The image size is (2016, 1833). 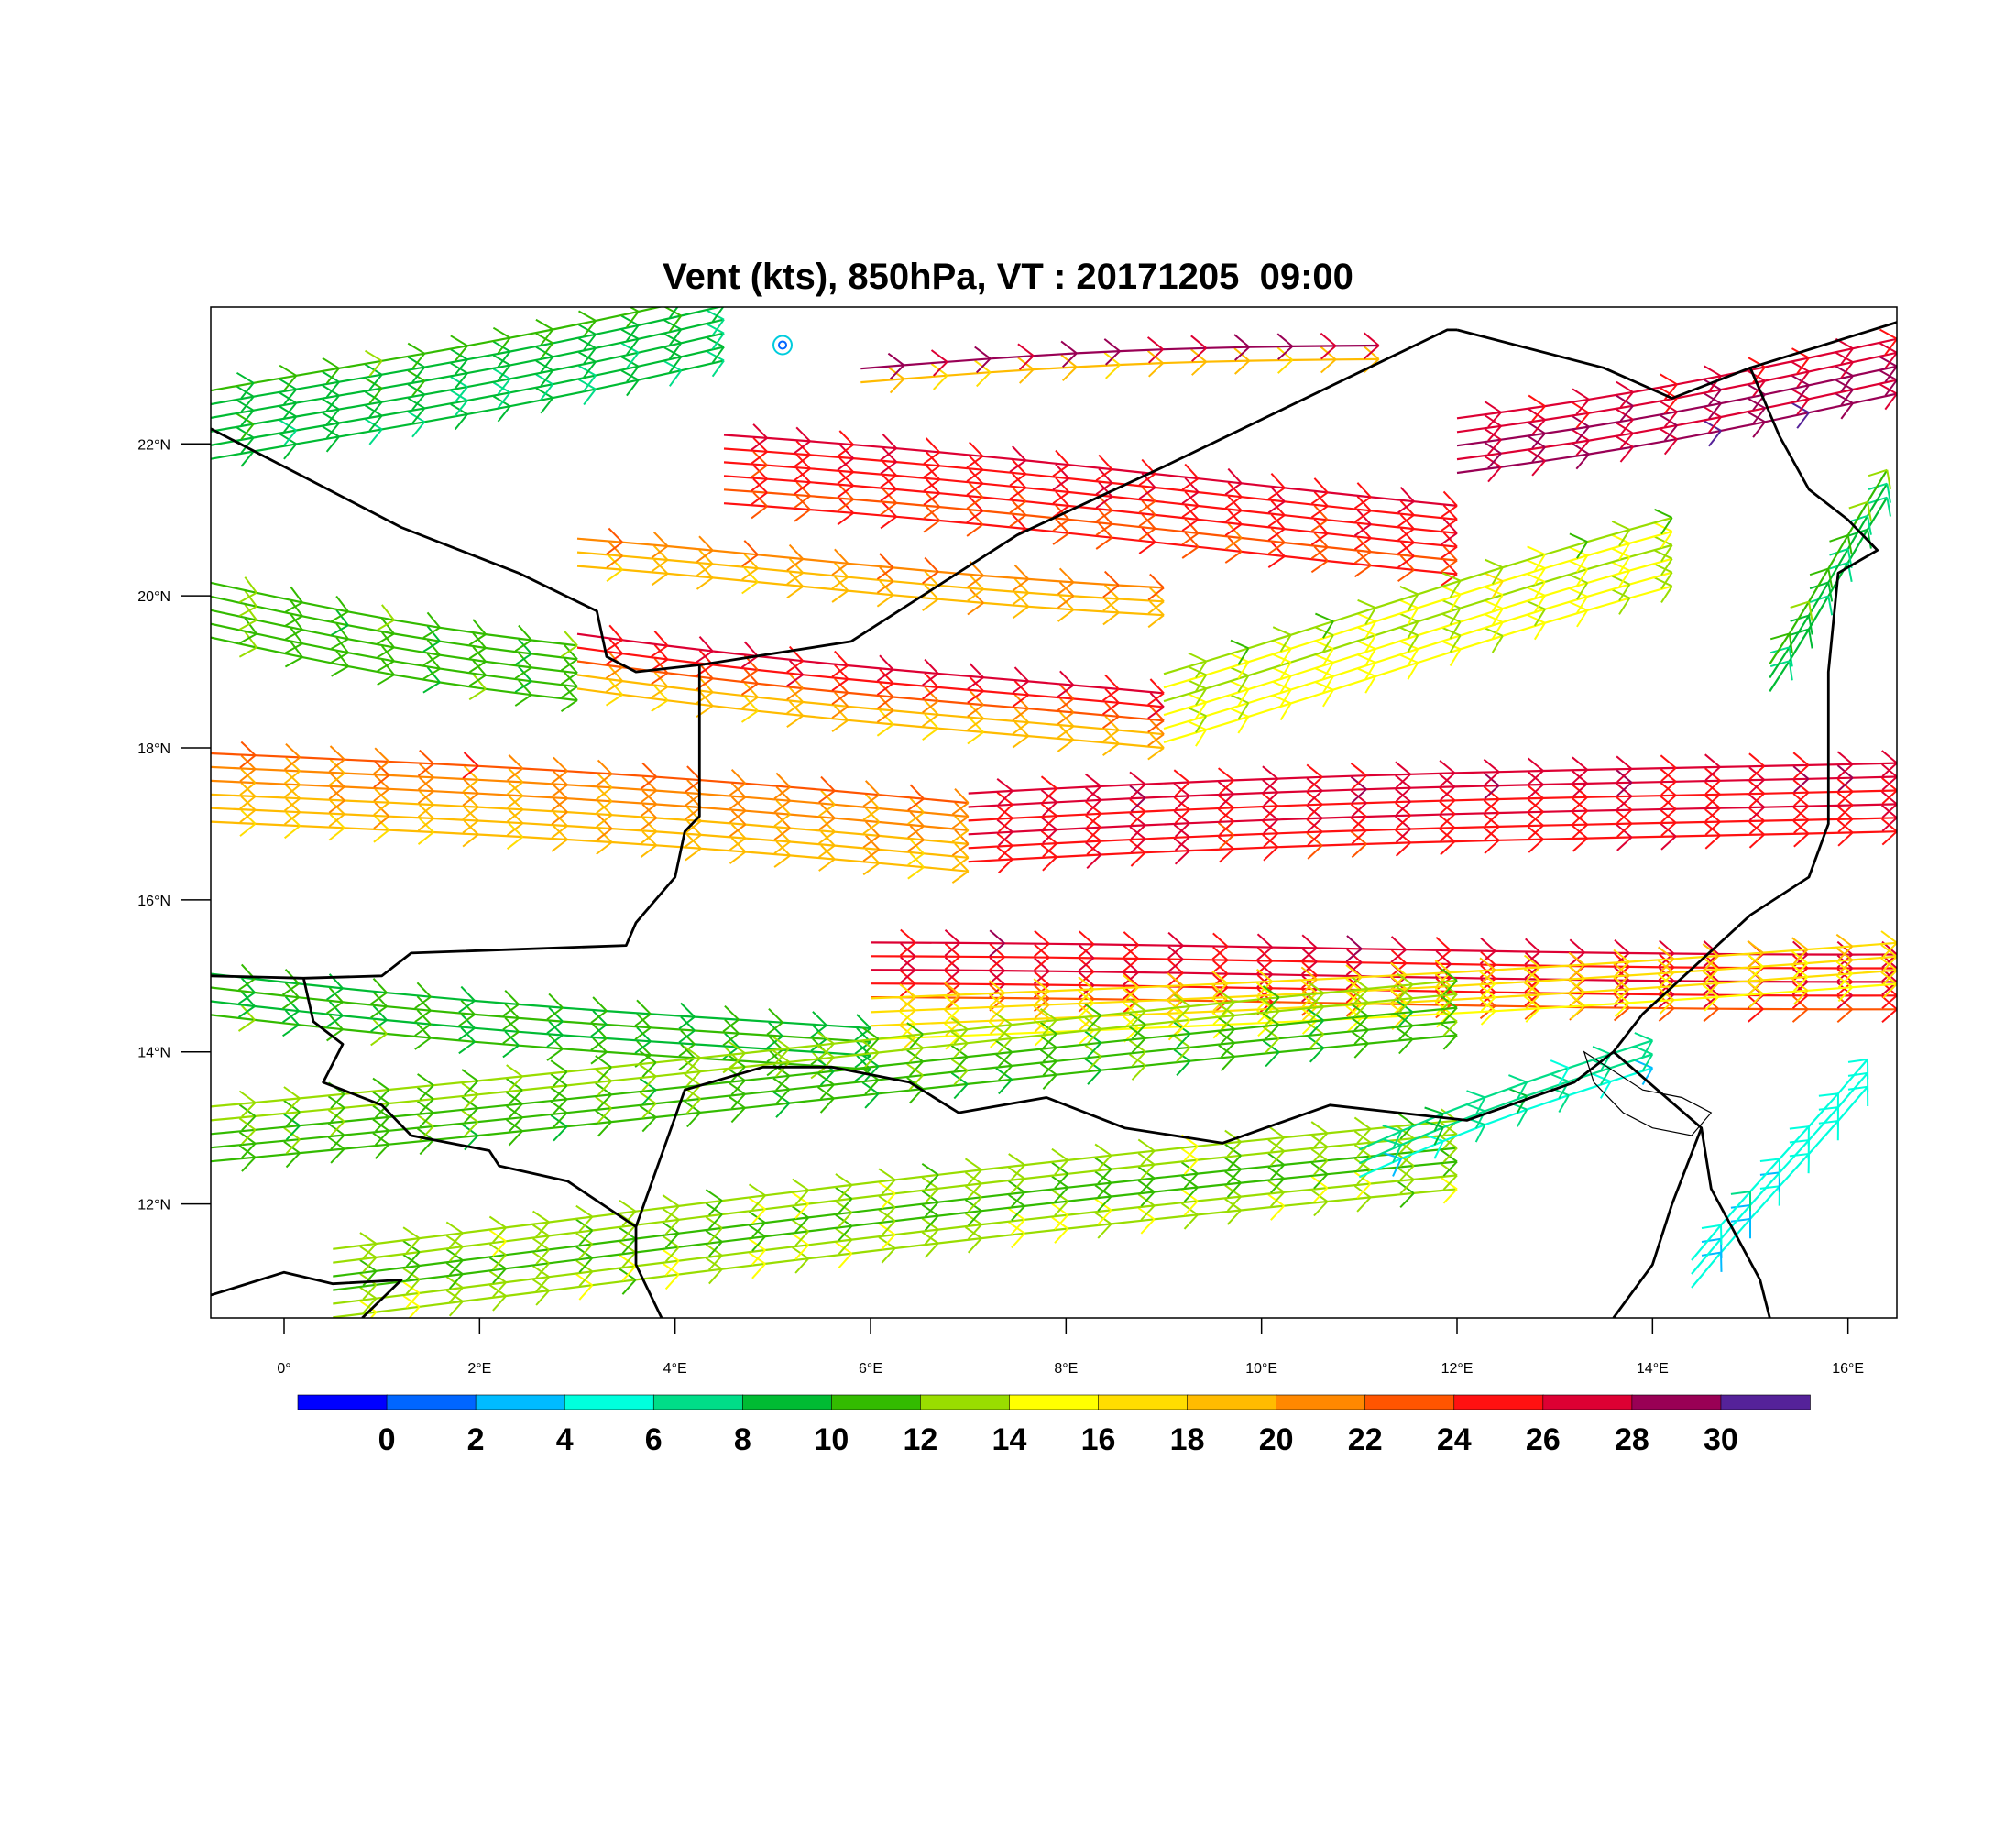 What do you see at coordinates (1848, 1369) in the screenshot?
I see `lon-tick-label: 16°E` at bounding box center [1848, 1369].